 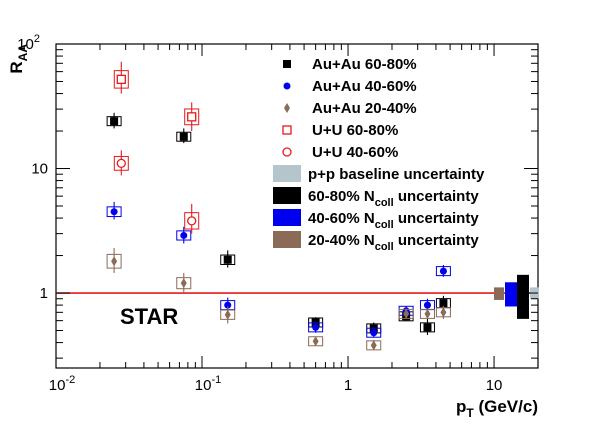 I want to click on legend-label: 60-80% Ncoll uncertainty, so click(x=393, y=198).